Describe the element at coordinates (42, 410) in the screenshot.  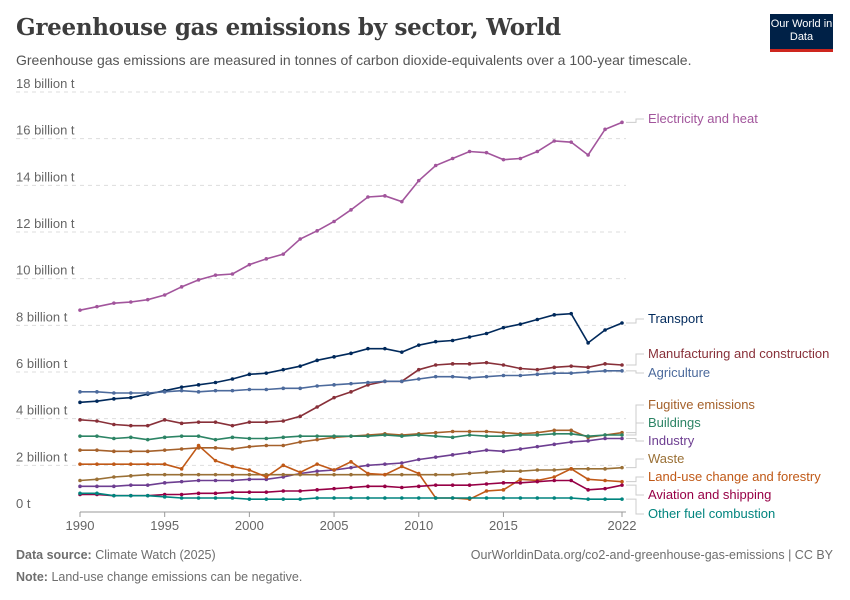
I see `y-tick-label: 4 billion t` at that location.